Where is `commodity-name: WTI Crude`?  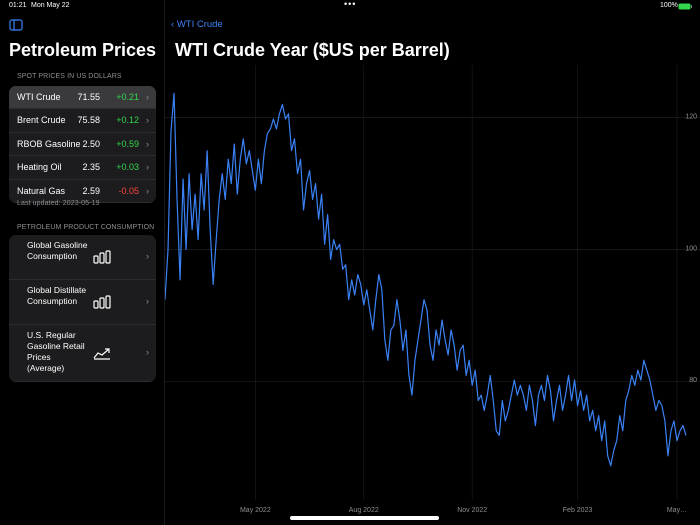 commodity-name: WTI Crude is located at coordinates (39, 97).